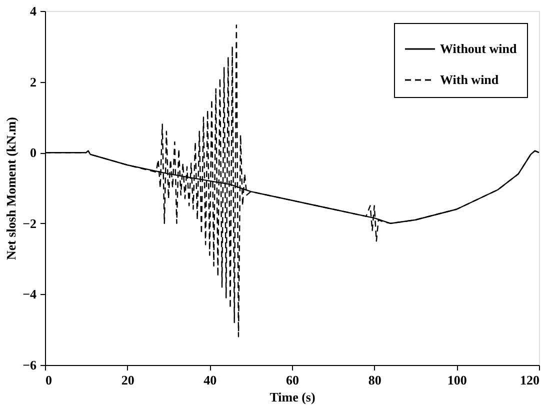 The image size is (545, 409). Describe the element at coordinates (375, 380) in the screenshot. I see `x-tick-label: 80` at that location.